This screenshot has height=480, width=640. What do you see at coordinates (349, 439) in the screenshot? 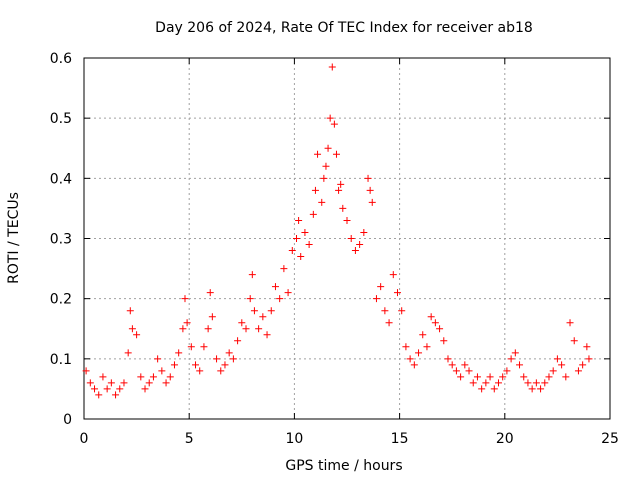
I see `x-tick-labels: 0 5 10 15 20 25` at bounding box center [349, 439].